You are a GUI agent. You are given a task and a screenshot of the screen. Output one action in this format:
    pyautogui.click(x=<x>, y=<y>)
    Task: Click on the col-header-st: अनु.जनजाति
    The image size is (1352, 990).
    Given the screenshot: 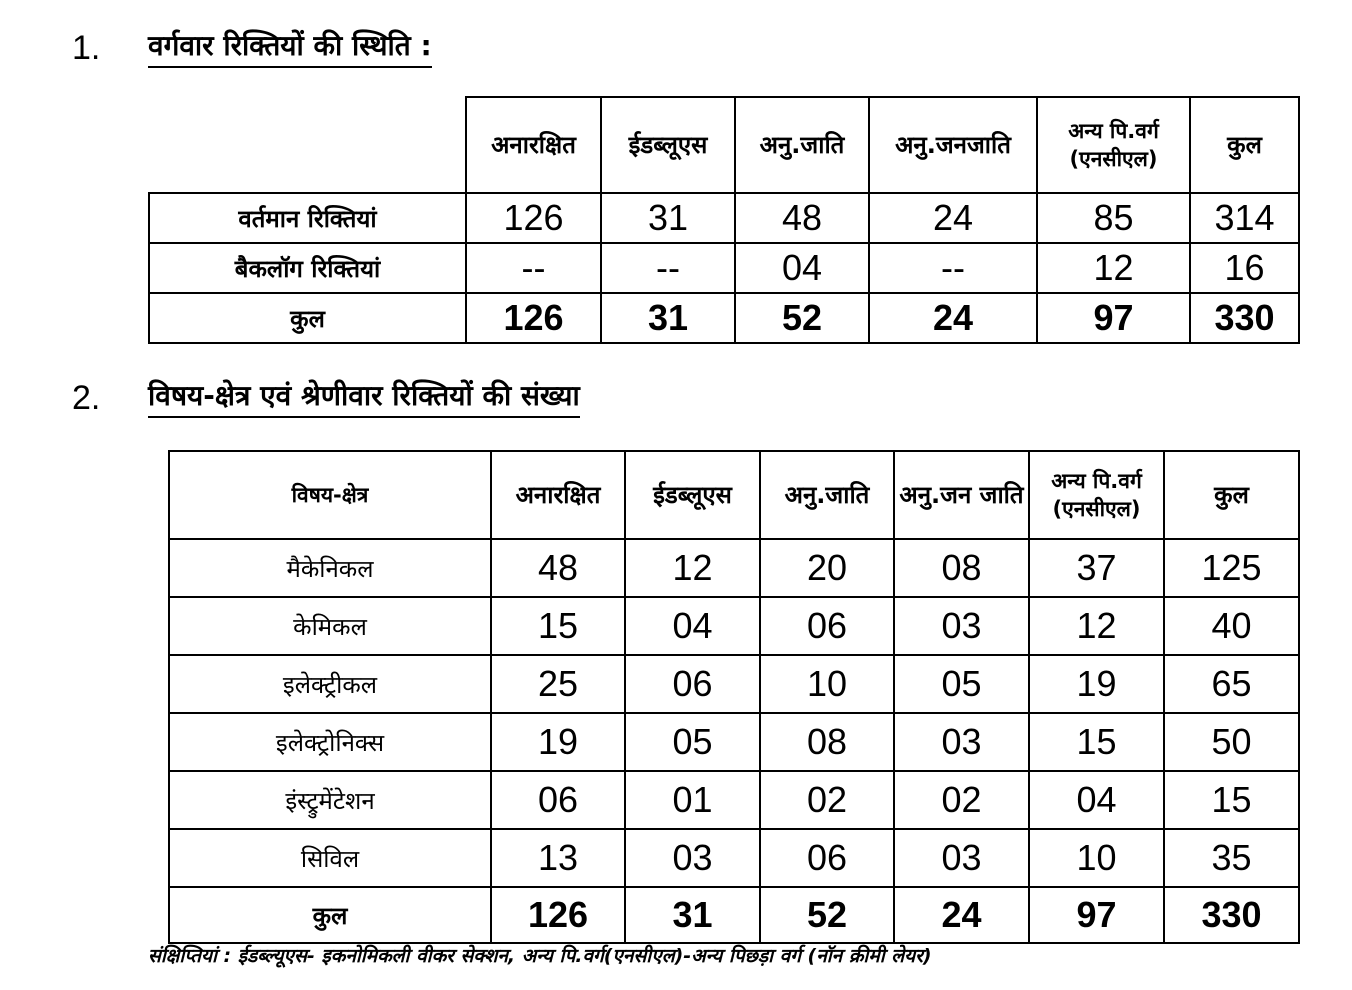 What is the action you would take?
    pyautogui.click(x=953, y=145)
    